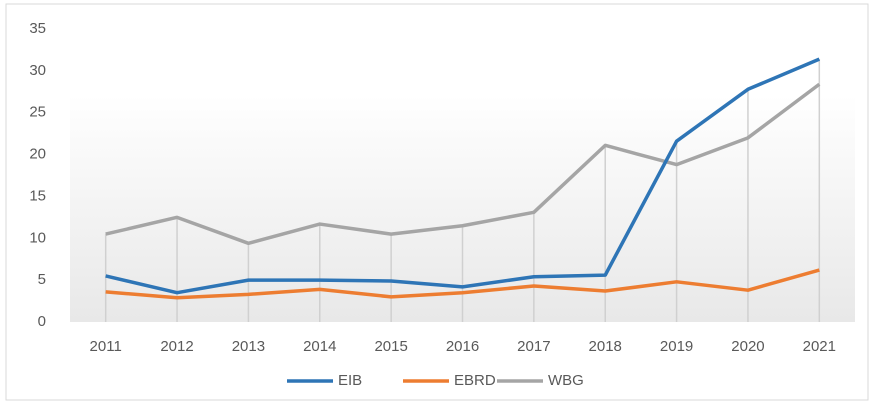 The image size is (872, 402). I want to click on x-tick-label: 2013, so click(248, 346).